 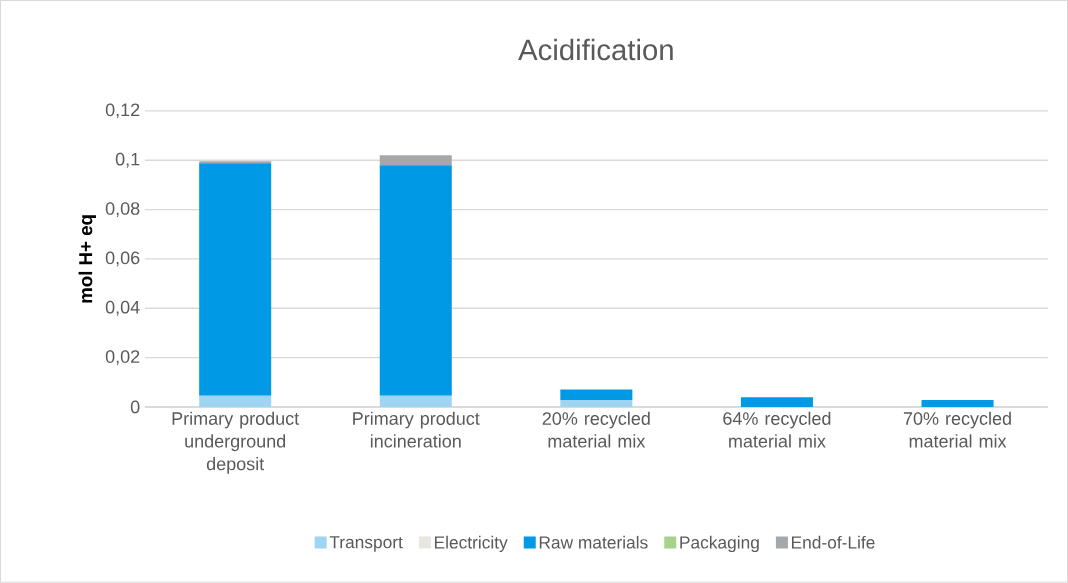 I want to click on x-tick-label: Primary product underground deposit, so click(x=236, y=442).